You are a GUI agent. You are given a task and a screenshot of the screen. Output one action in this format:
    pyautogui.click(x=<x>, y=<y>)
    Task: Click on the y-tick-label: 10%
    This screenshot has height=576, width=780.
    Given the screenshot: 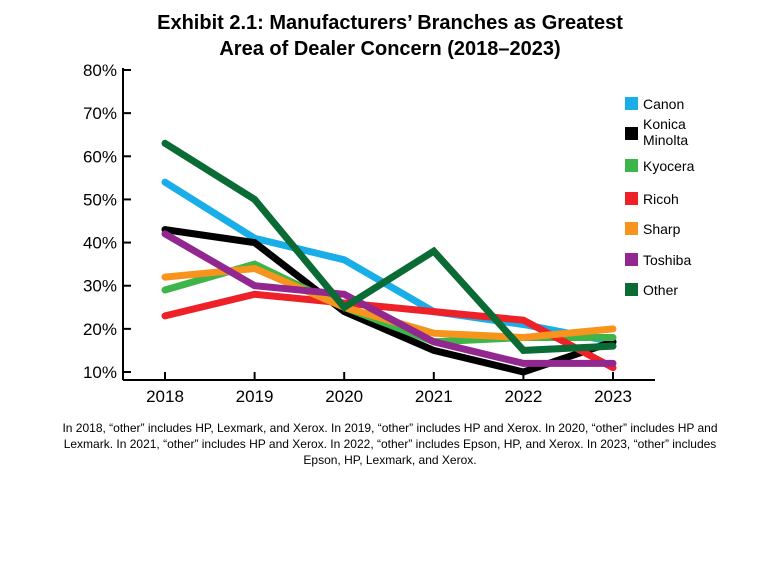 What is the action you would take?
    pyautogui.click(x=100, y=372)
    